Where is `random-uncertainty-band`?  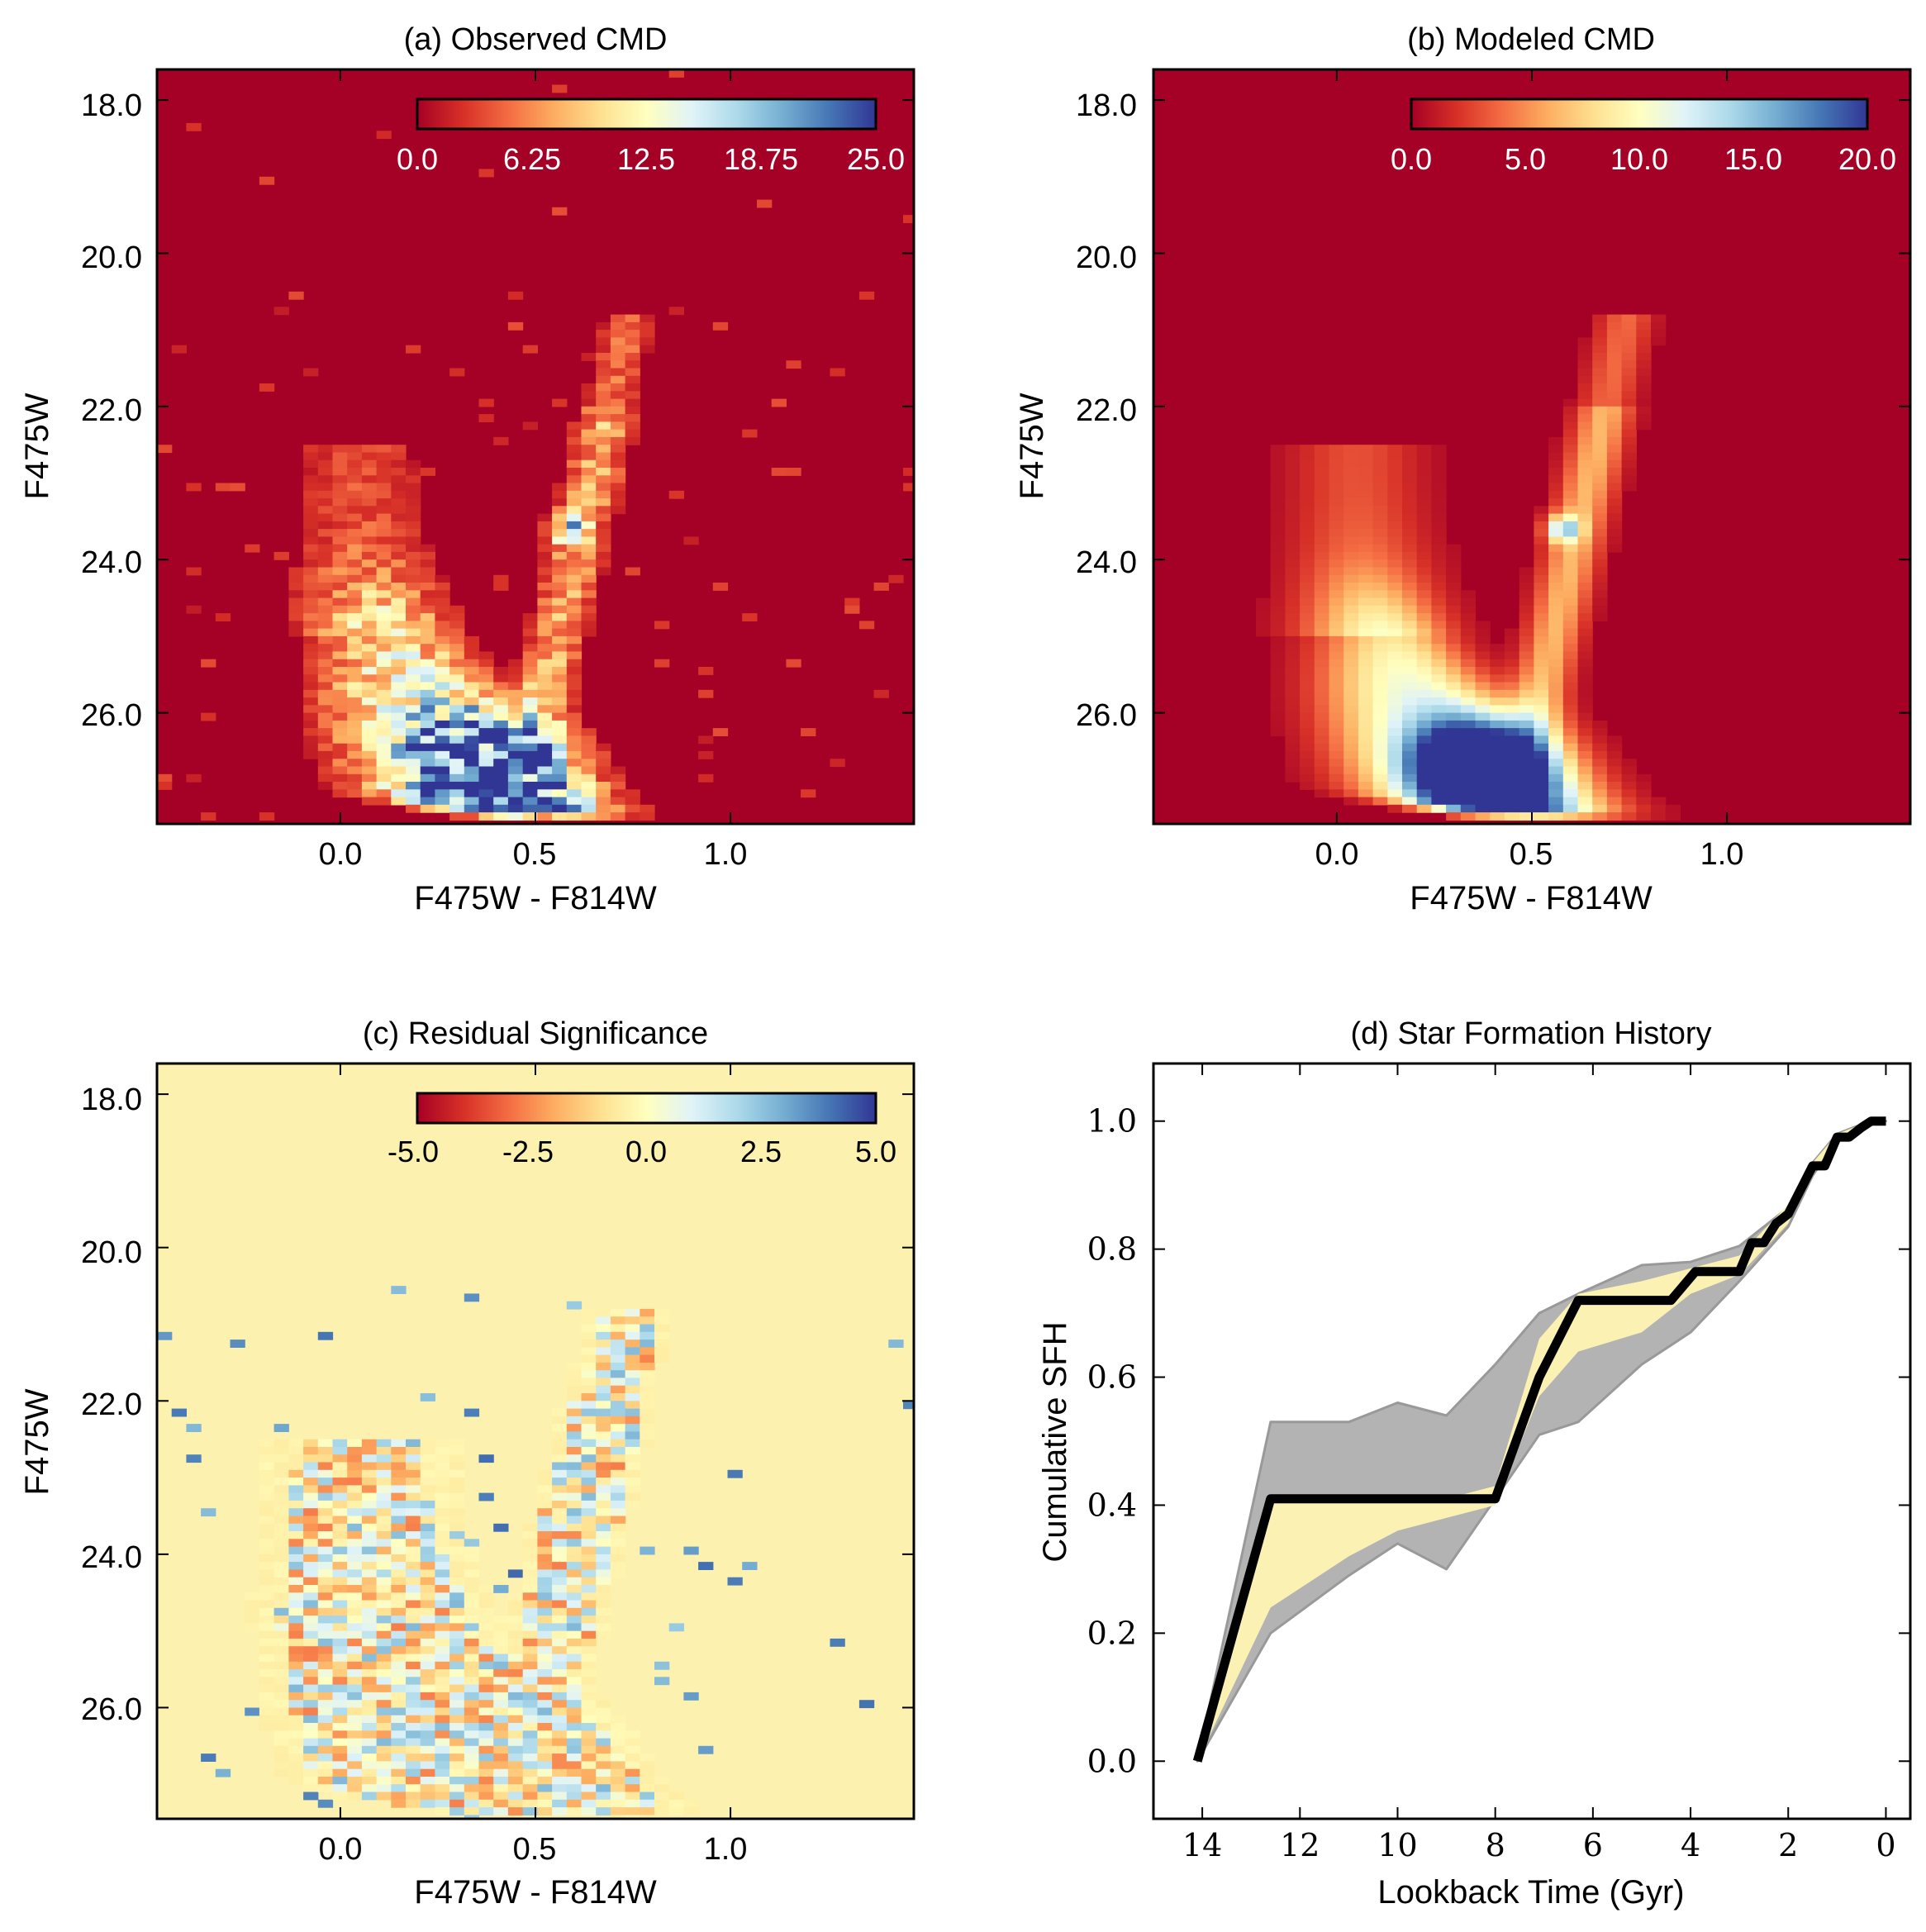 random-uncertainty-band is located at coordinates (1542, 1441).